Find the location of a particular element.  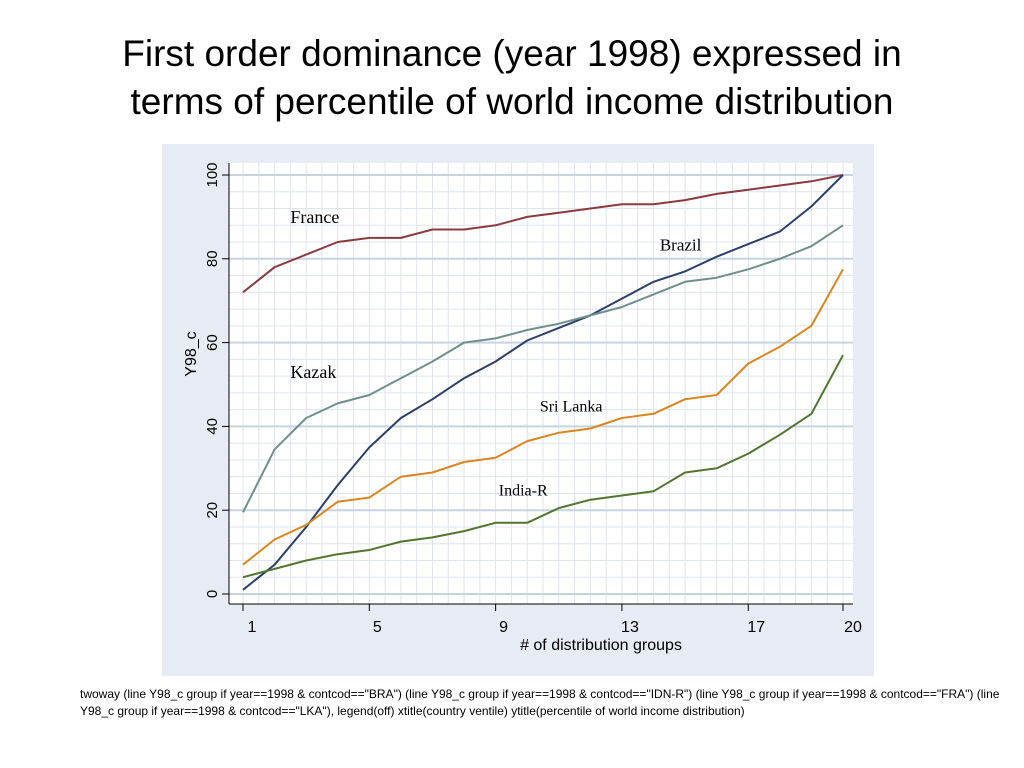

x-tick-label: 1 is located at coordinates (252, 627).